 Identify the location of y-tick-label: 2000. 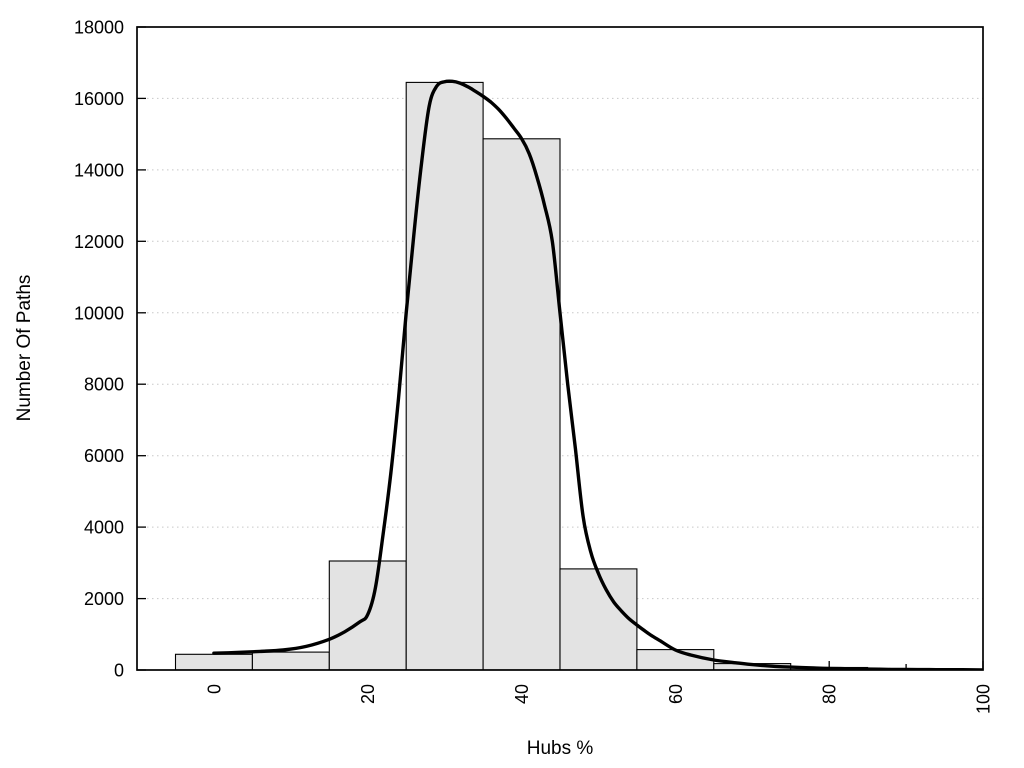
(104, 599).